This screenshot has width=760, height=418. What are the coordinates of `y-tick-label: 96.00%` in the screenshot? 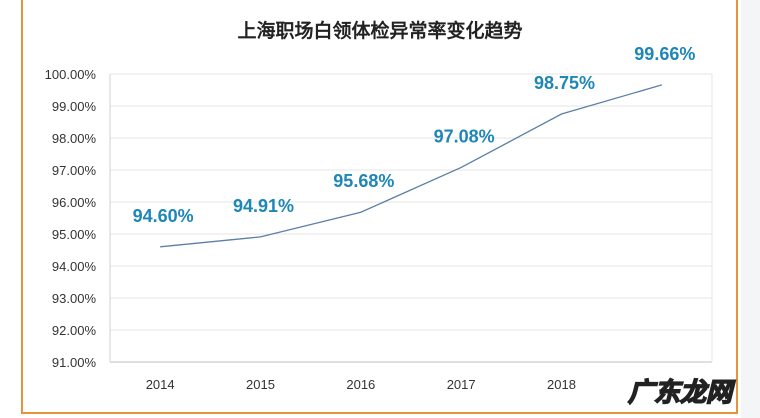 It's located at (74, 202).